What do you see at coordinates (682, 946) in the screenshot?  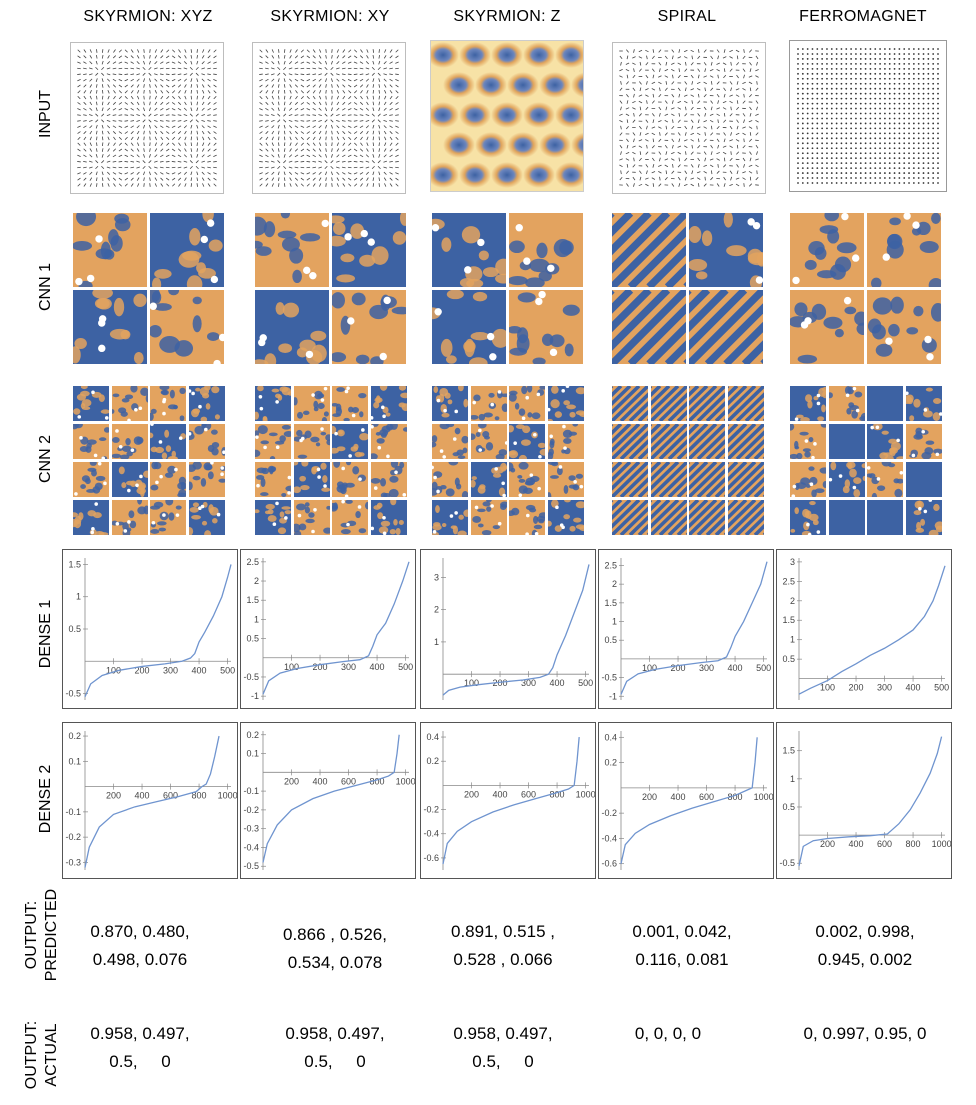 I see `predicted-spiral: 0.001, 0.042, 0.116, 0.081` at bounding box center [682, 946].